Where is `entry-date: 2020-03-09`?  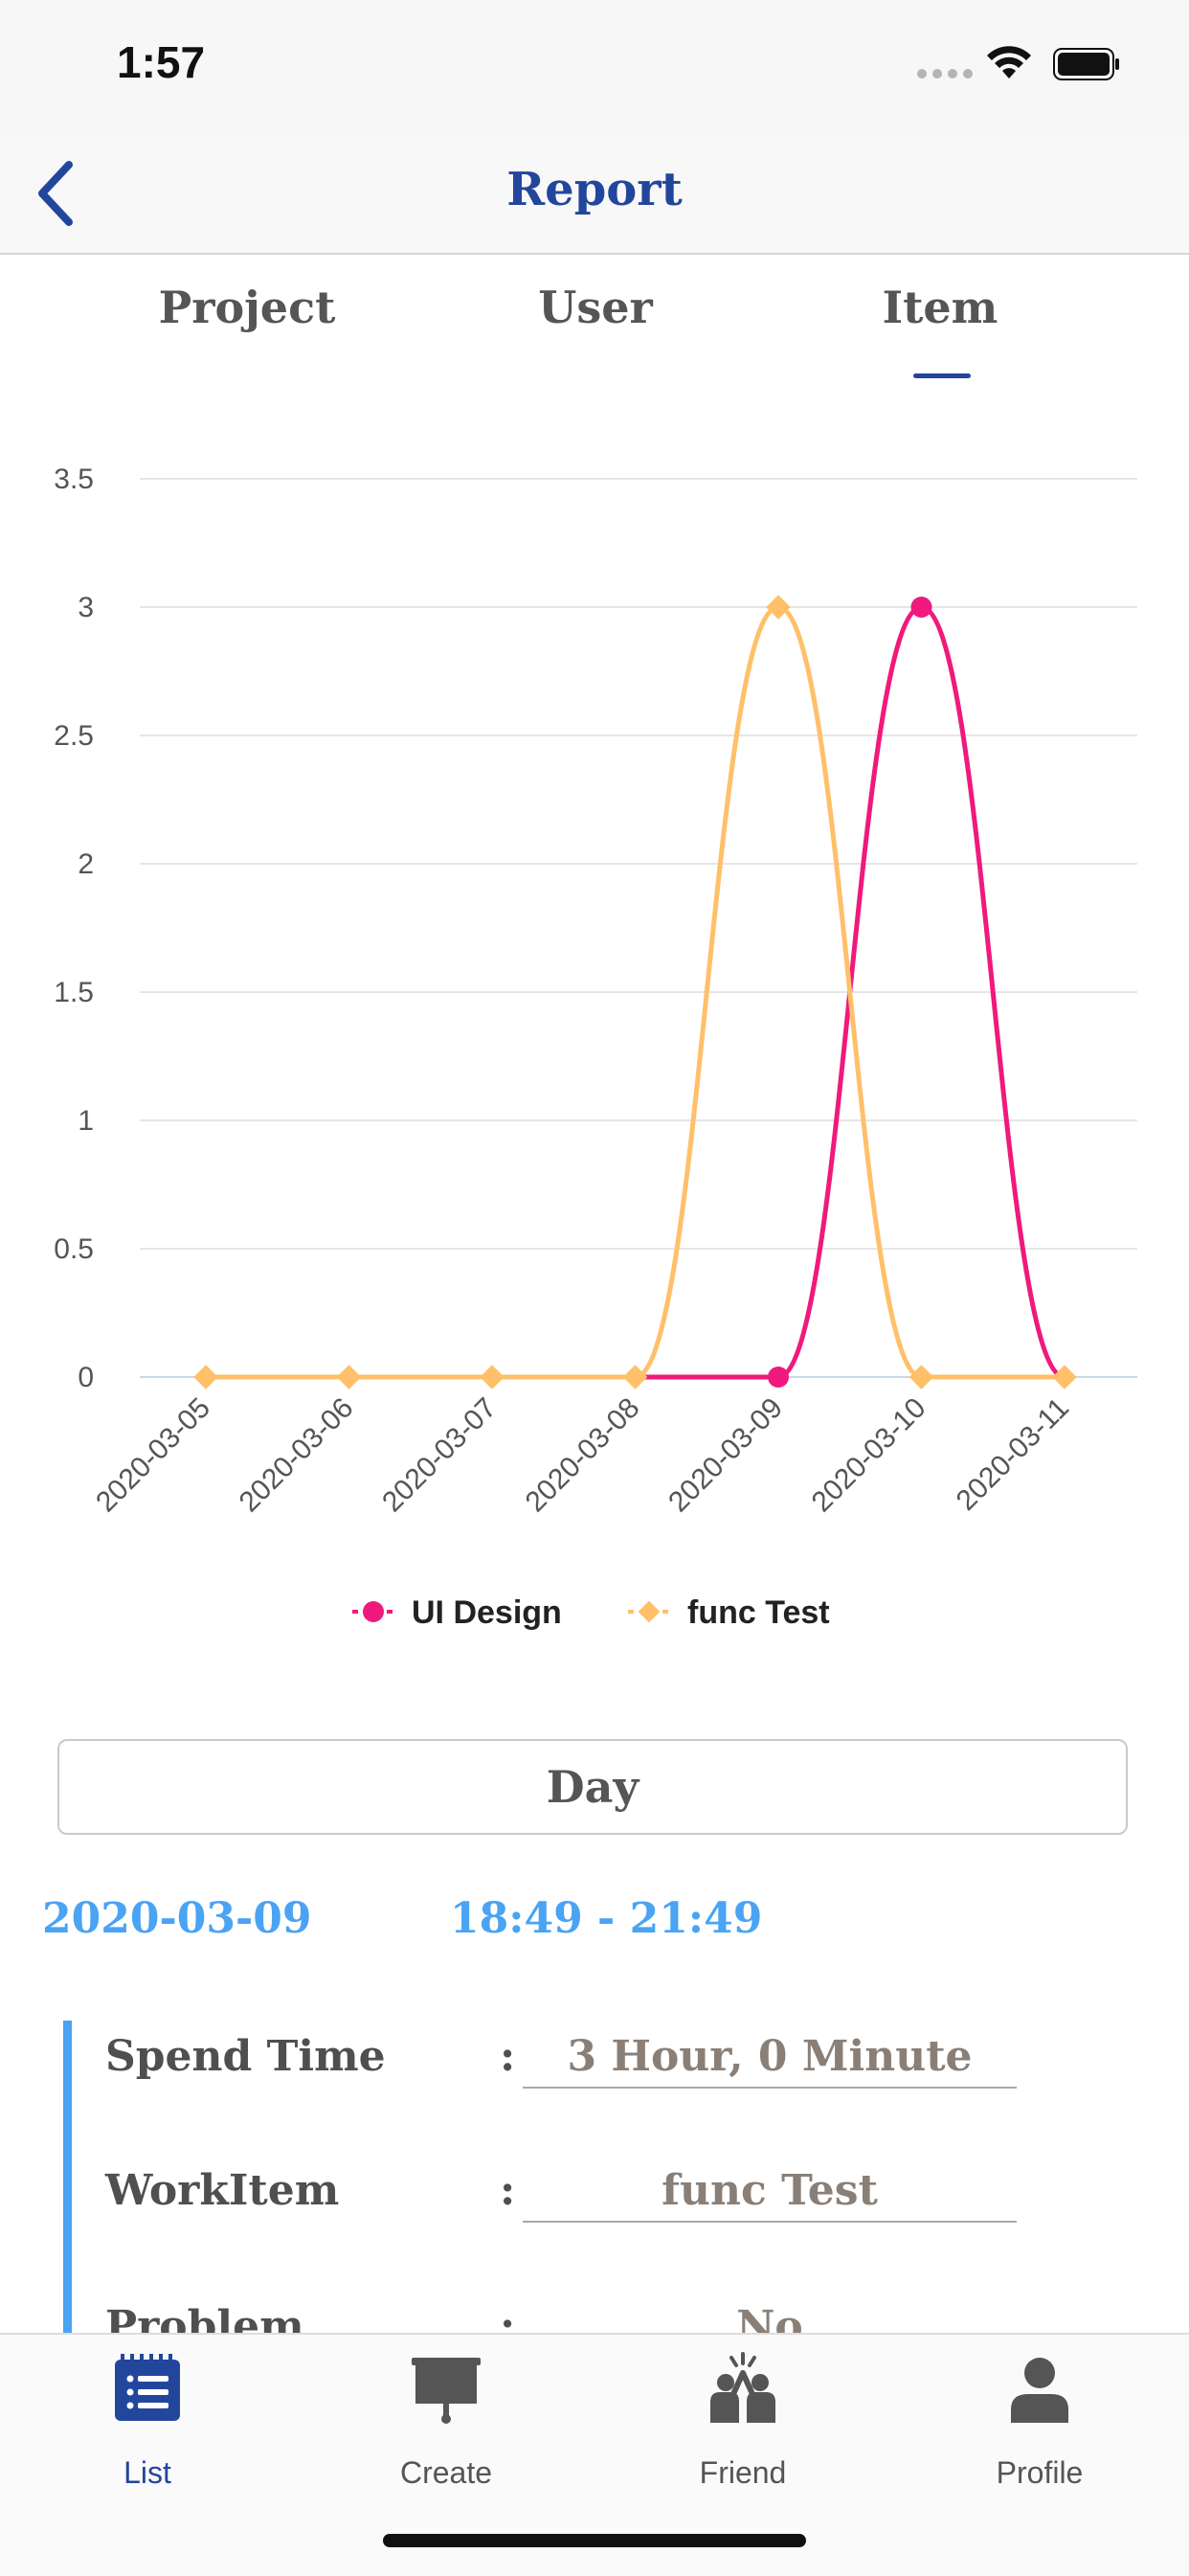 entry-date: 2020-03-09 is located at coordinates (177, 1918).